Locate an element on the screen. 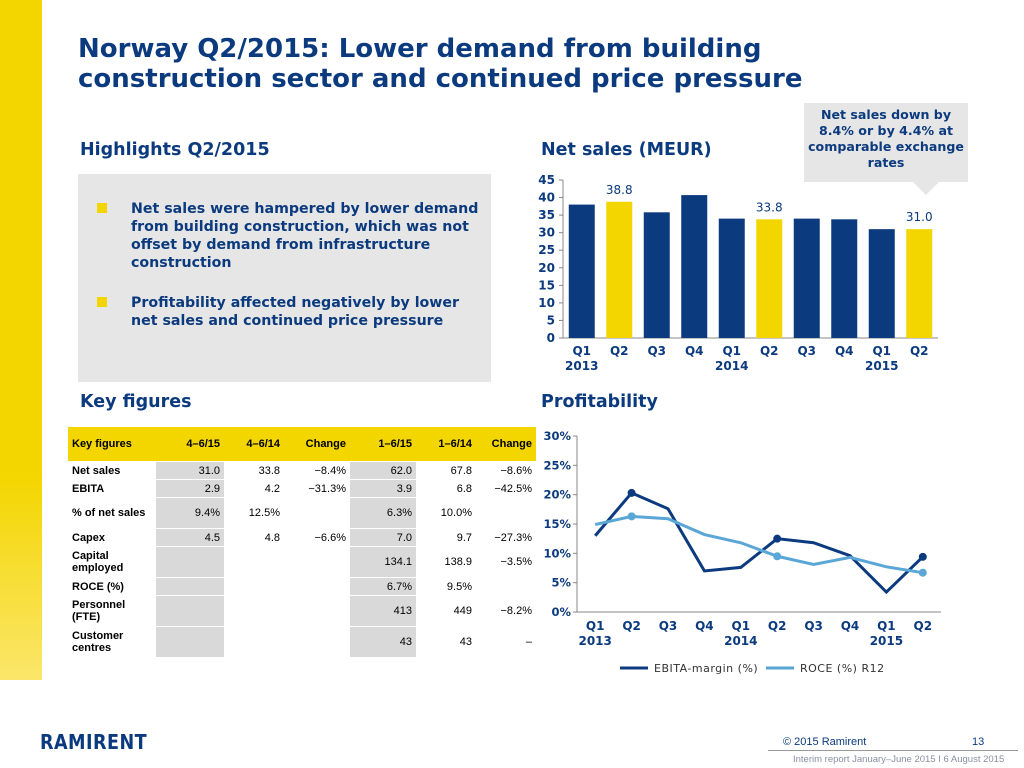  table-cell: 43 is located at coordinates (446, 642).